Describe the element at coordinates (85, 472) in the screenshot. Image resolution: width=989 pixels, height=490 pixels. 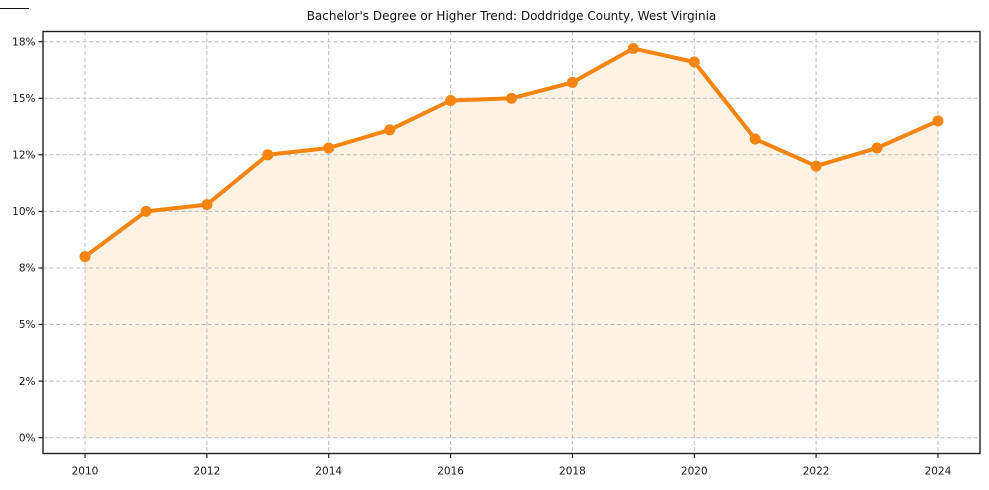
I see `x-tick-label: 2010` at that location.